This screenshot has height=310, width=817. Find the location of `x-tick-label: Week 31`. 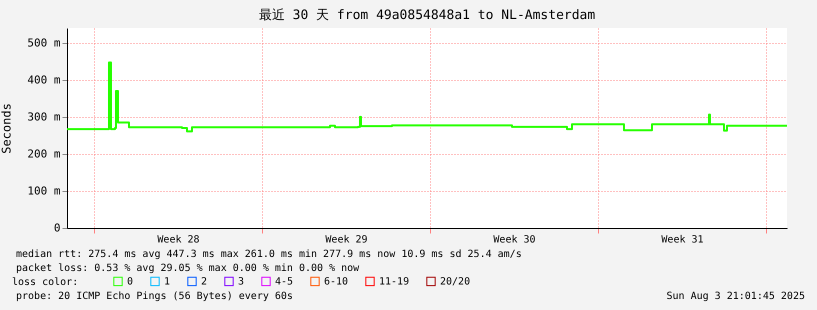

x-tick-label: Week 31 is located at coordinates (682, 240).